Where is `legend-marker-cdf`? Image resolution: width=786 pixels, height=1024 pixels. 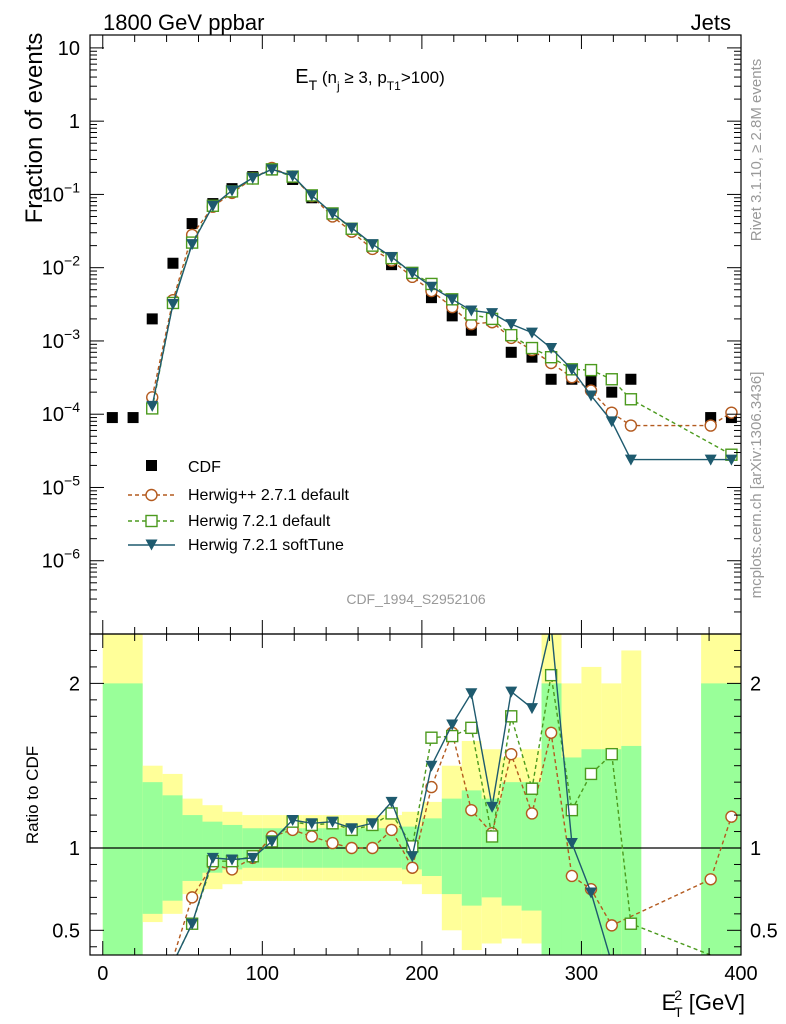
legend-marker-cdf is located at coordinates (151, 465).